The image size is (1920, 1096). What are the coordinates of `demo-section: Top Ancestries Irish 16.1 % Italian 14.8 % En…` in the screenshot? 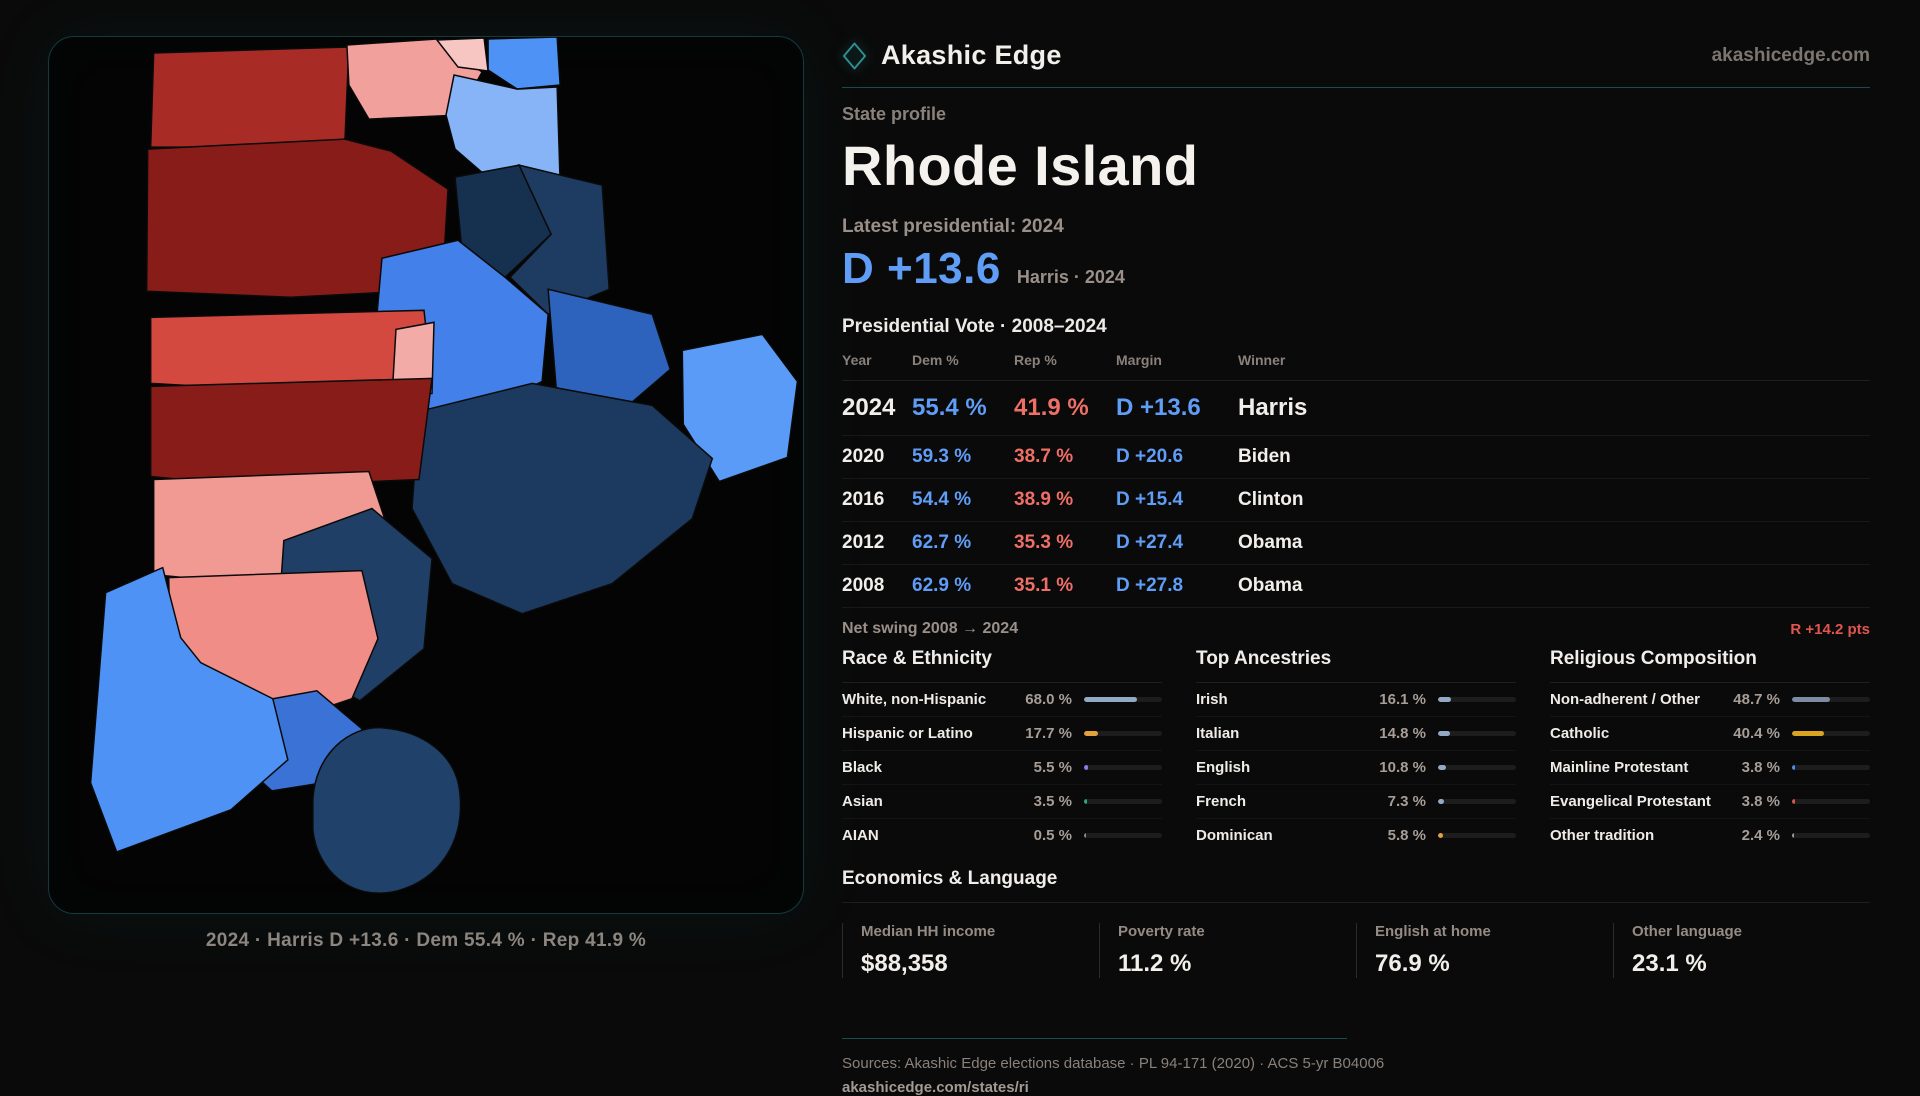 It's located at (1356, 750).